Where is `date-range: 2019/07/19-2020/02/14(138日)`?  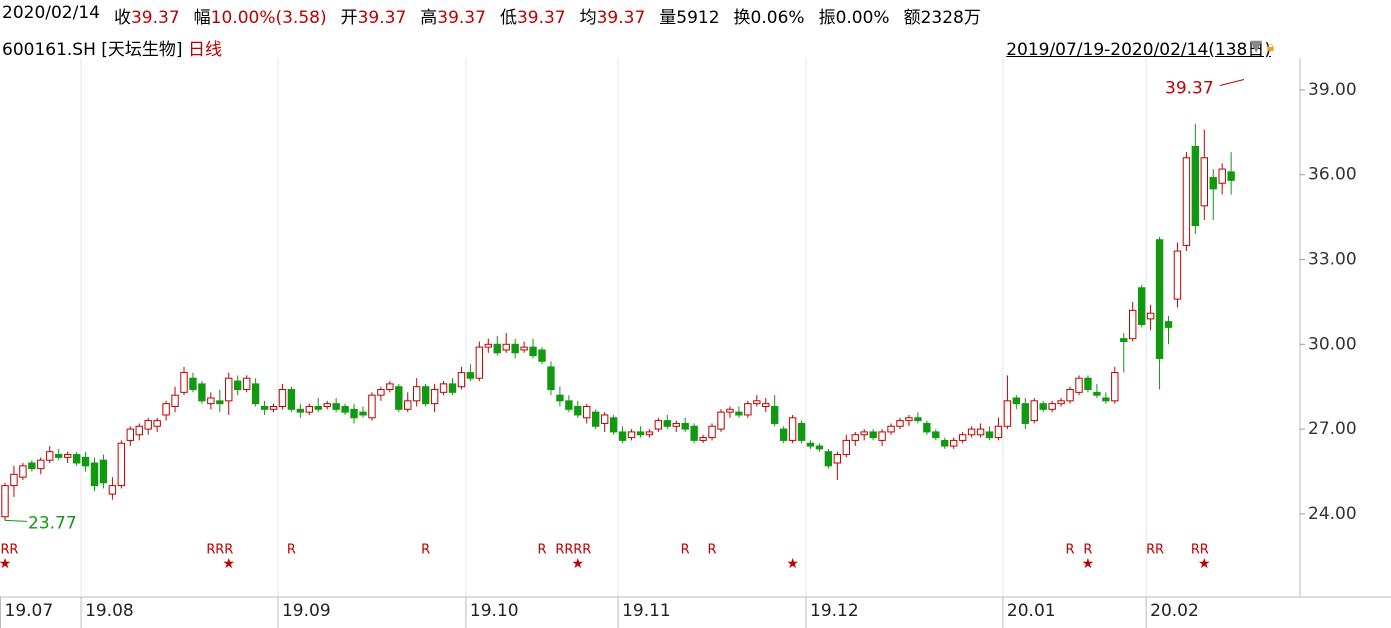 date-range: 2019/07/19-2020/02/14(138日) is located at coordinates (1138, 50).